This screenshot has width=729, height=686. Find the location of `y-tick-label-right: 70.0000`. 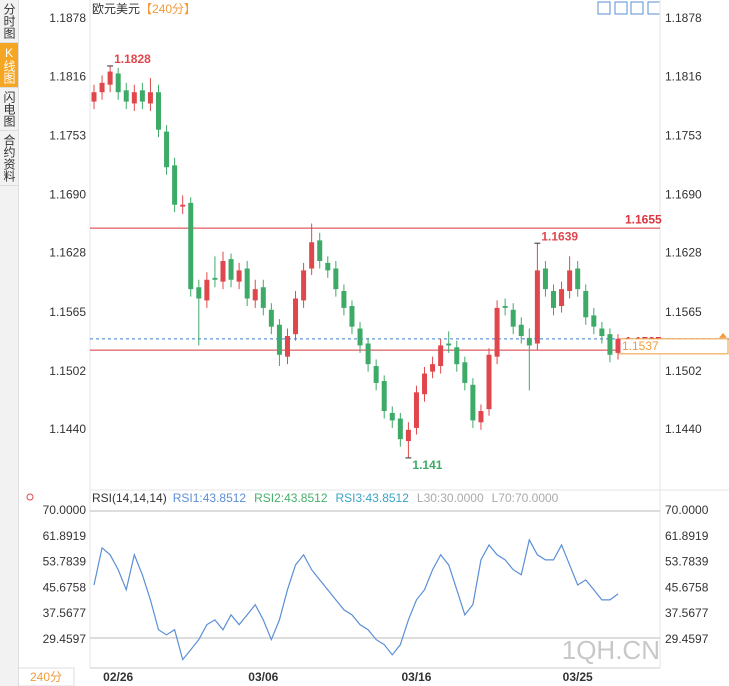

y-tick-label-right: 70.0000 is located at coordinates (687, 510).